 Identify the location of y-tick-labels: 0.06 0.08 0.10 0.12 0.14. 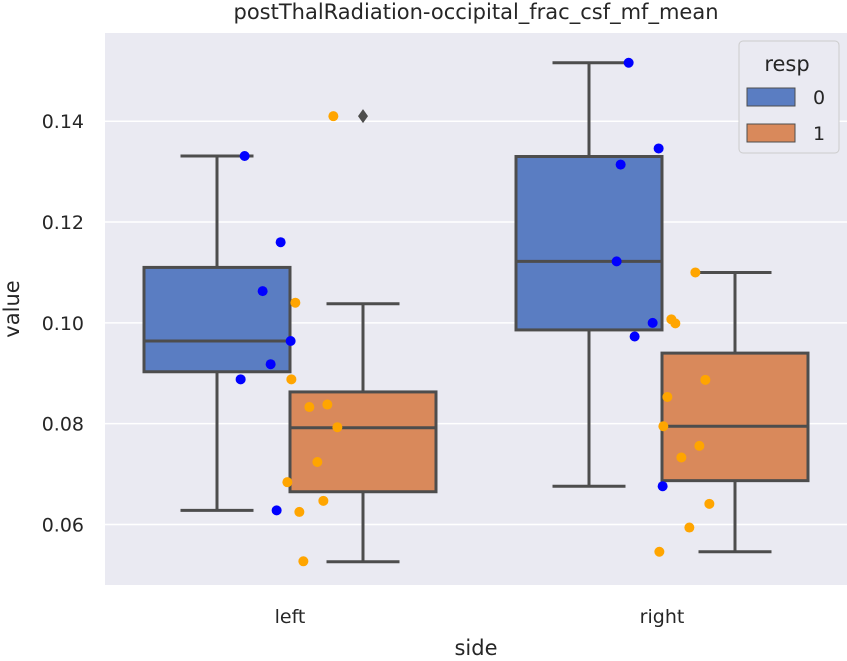
(63, 323).